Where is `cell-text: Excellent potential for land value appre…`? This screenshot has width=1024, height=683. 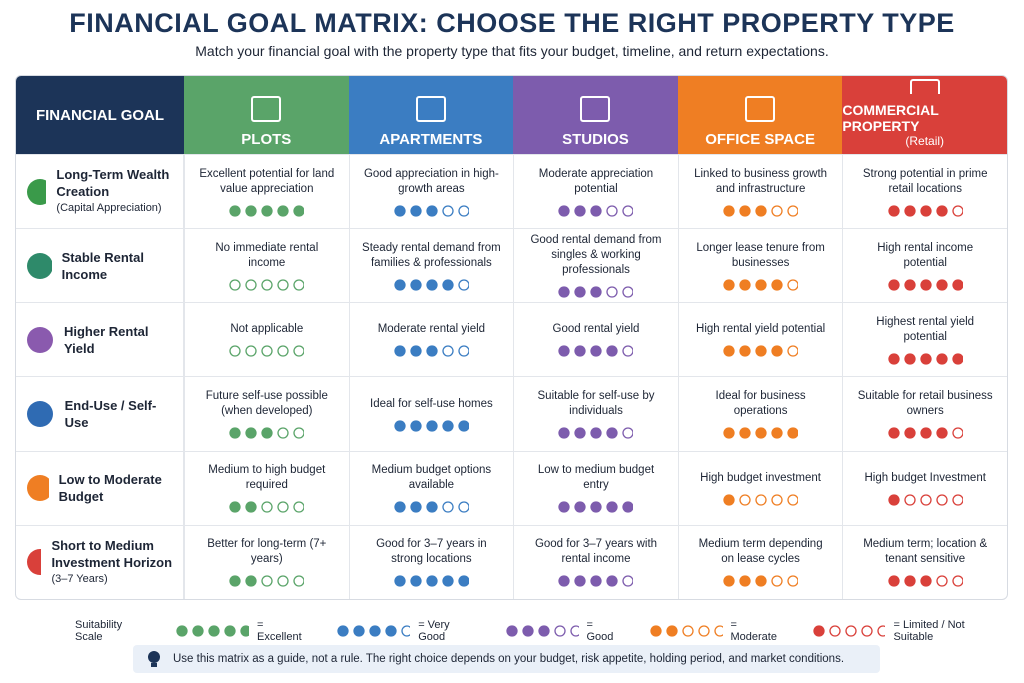 cell-text: Excellent potential for land value appre… is located at coordinates (267, 181).